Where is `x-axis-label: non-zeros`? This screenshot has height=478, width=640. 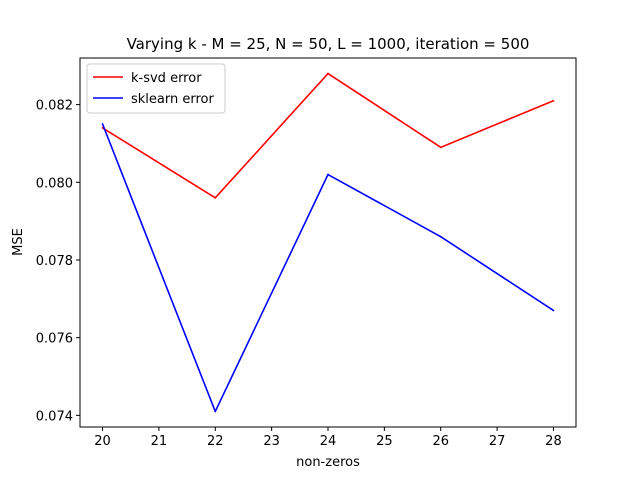 x-axis-label: non-zeros is located at coordinates (328, 462).